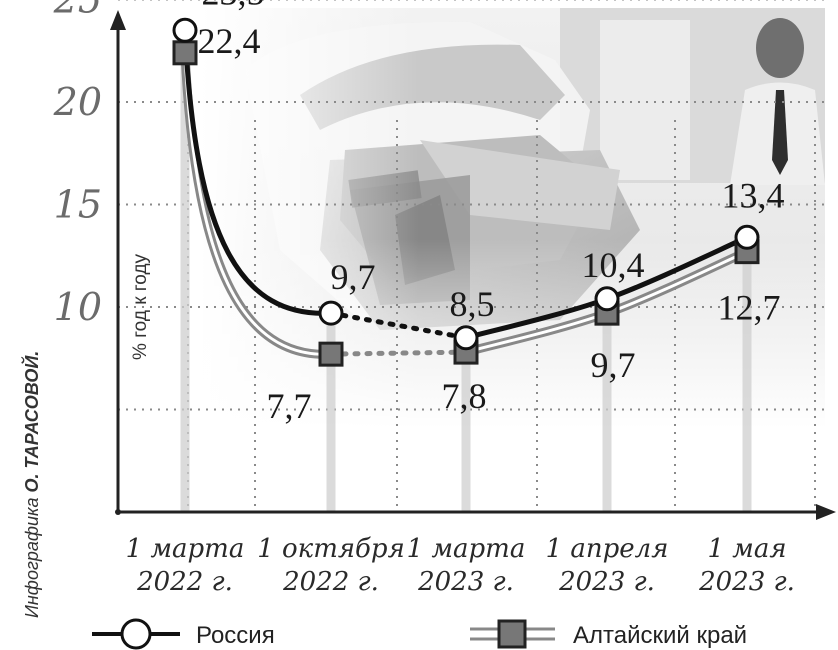 The height and width of the screenshot is (650, 838). Describe the element at coordinates (118, 512) in the screenshot. I see `axis-origin` at that location.